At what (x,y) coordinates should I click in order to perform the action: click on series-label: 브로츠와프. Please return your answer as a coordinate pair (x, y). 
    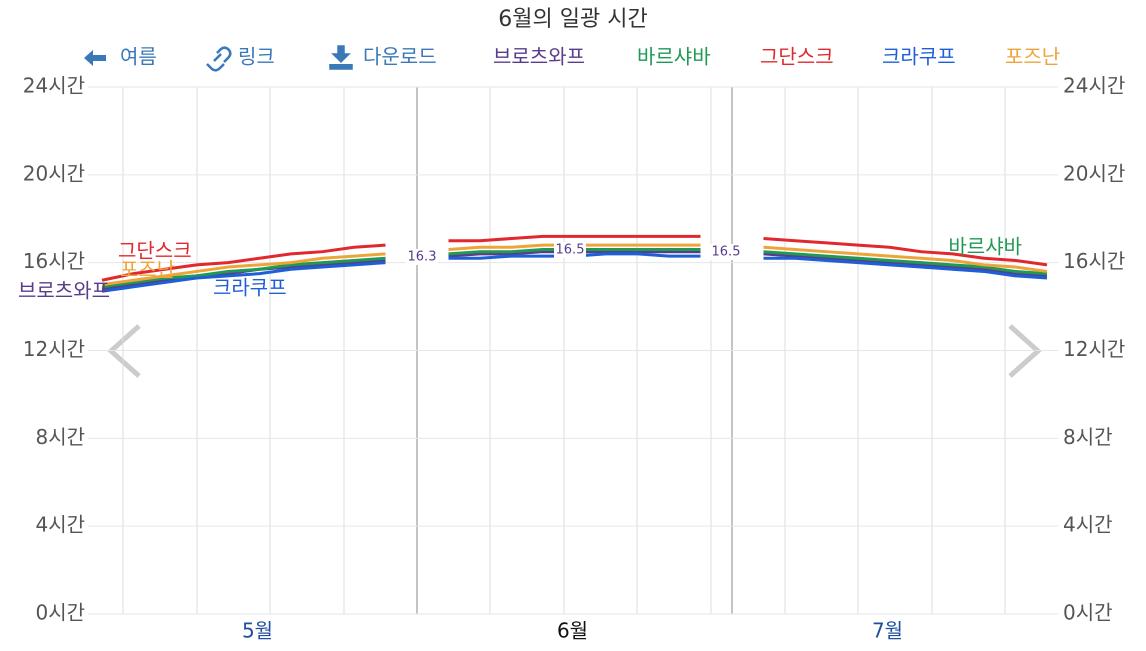
    Looking at the image, I should click on (64, 291).